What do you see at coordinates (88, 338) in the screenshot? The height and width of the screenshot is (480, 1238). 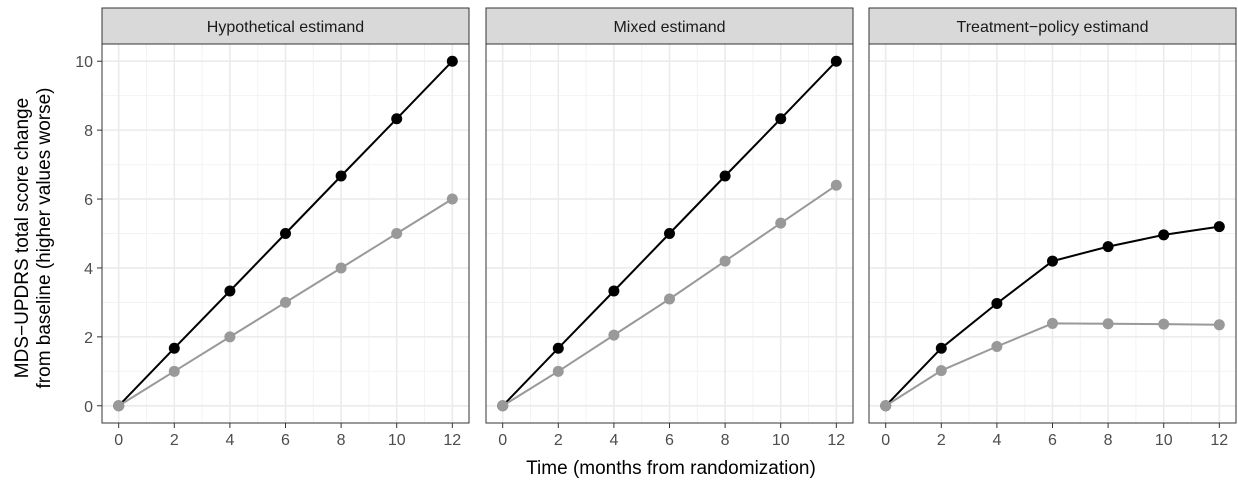 I see `y-tick-label: 2` at bounding box center [88, 338].